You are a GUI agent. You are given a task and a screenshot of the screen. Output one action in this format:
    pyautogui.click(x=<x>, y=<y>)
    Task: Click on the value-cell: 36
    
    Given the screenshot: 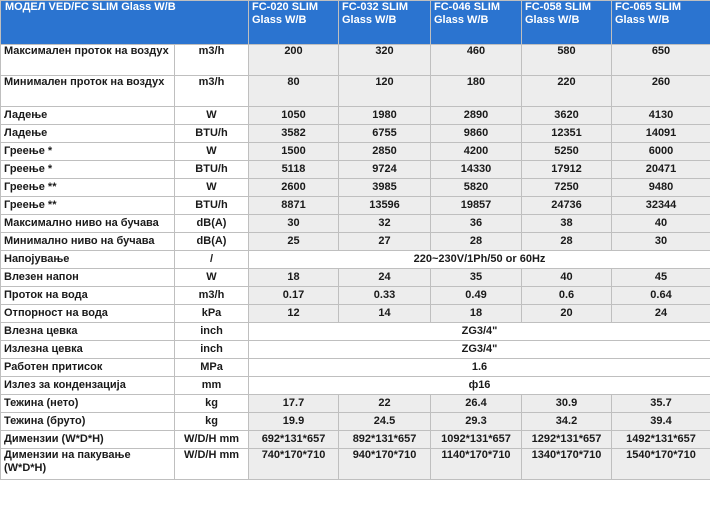 What is the action you would take?
    pyautogui.click(x=476, y=223)
    